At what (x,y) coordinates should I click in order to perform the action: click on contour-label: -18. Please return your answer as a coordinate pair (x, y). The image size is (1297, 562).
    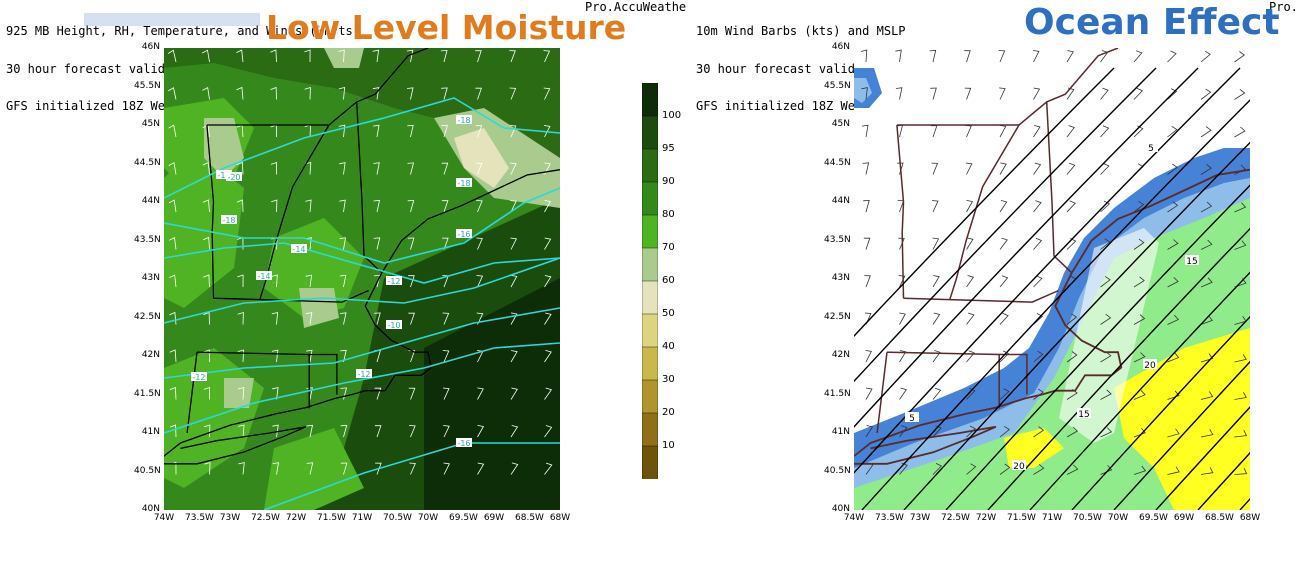
    Looking at the image, I should click on (463, 183).